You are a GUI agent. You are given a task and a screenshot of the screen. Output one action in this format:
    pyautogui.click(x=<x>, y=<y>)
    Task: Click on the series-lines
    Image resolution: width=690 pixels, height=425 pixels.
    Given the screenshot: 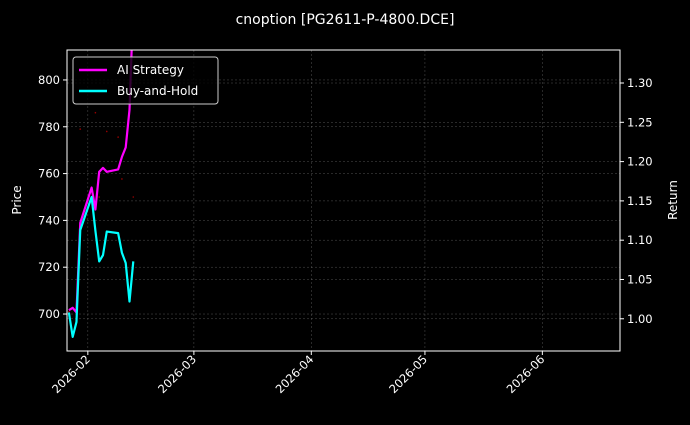 What is the action you would take?
    pyautogui.click(x=101, y=194)
    